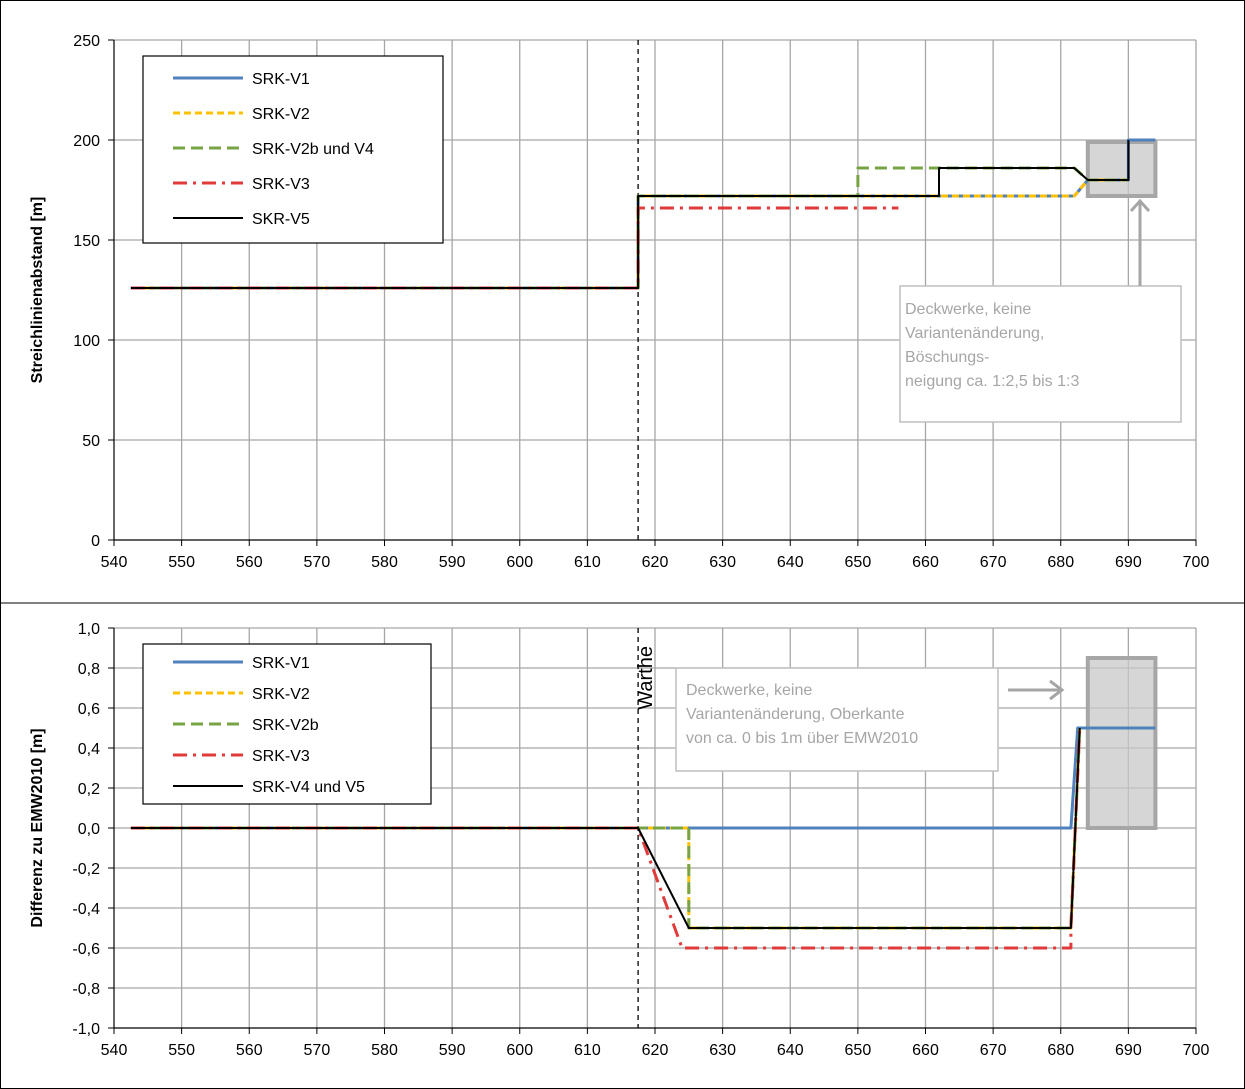 The height and width of the screenshot is (1089, 1245). Describe the element at coordinates (795, 714) in the screenshot. I see `annotation-text: Variantenänderung, Oberkante` at that location.